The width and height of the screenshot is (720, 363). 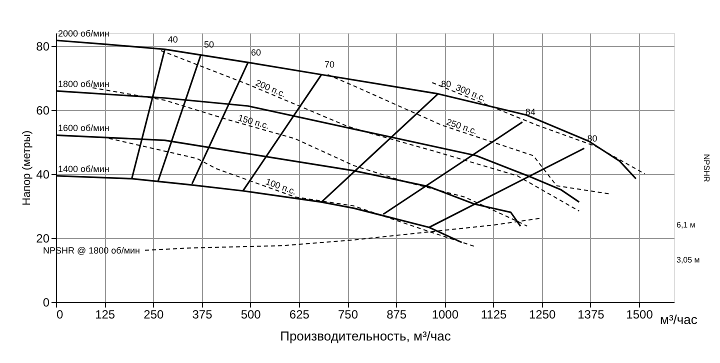 I want to click on x-tick-label: 1500, so click(x=640, y=315).